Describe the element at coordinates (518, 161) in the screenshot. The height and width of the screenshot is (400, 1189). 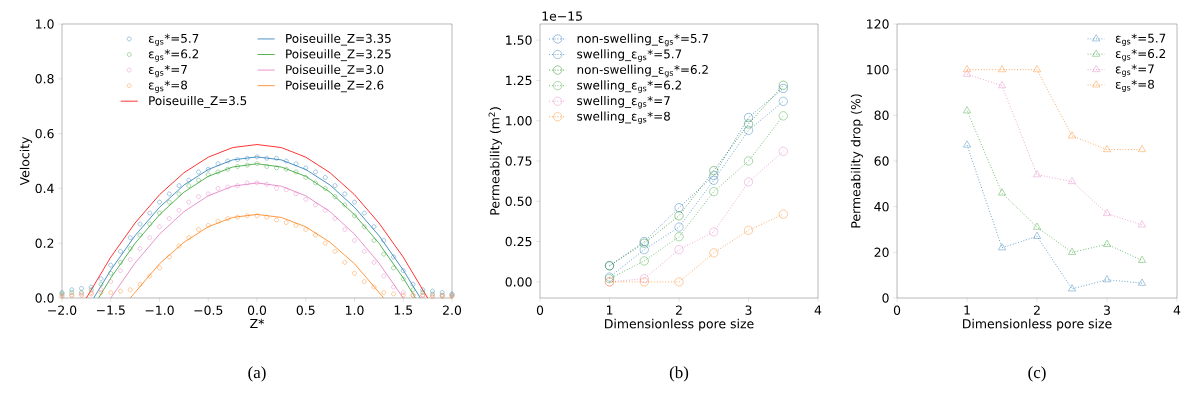
I see `y-tick-label: 0.75` at that location.